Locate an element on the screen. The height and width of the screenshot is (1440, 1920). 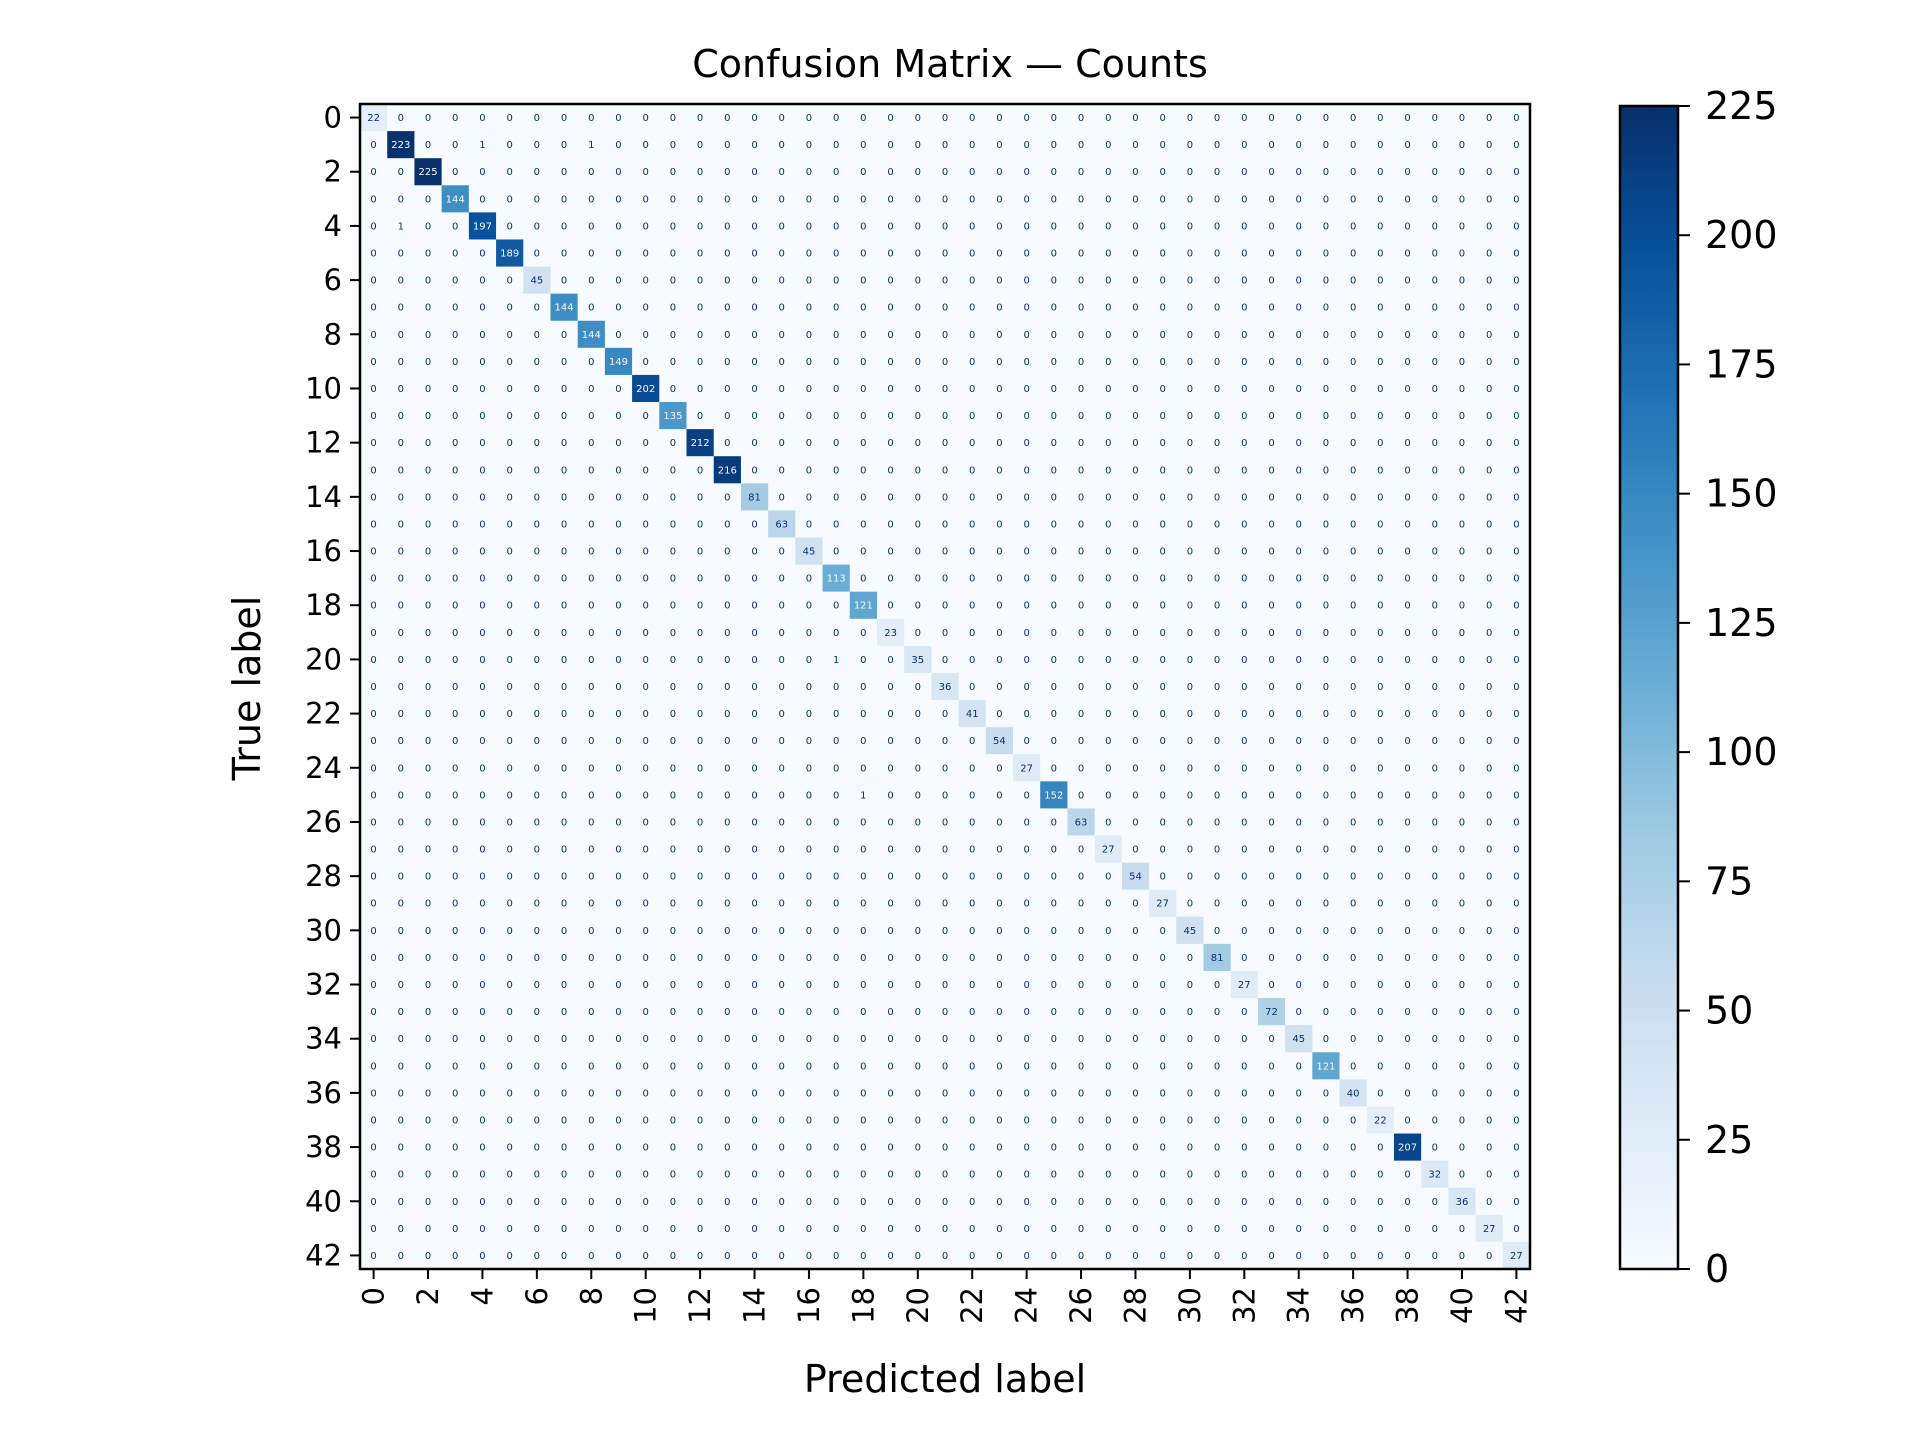
cell-value-label: 113 is located at coordinates (836, 579).